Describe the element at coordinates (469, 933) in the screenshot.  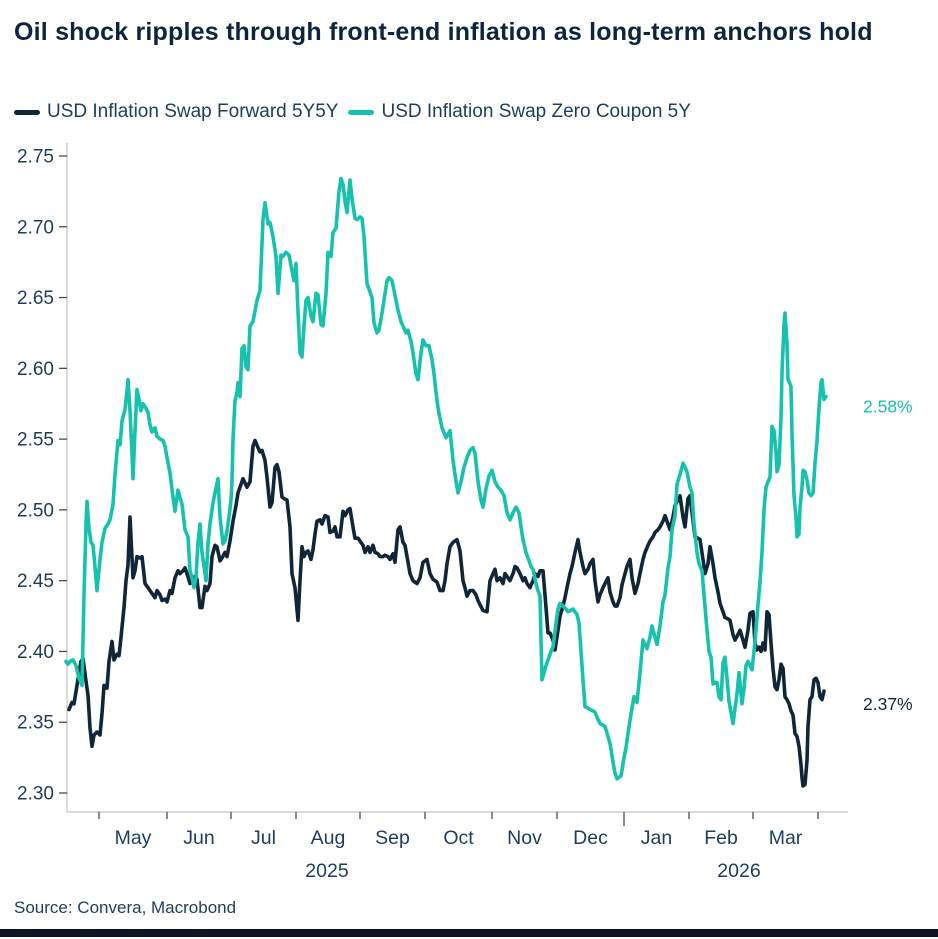
I see `bottom-bar` at that location.